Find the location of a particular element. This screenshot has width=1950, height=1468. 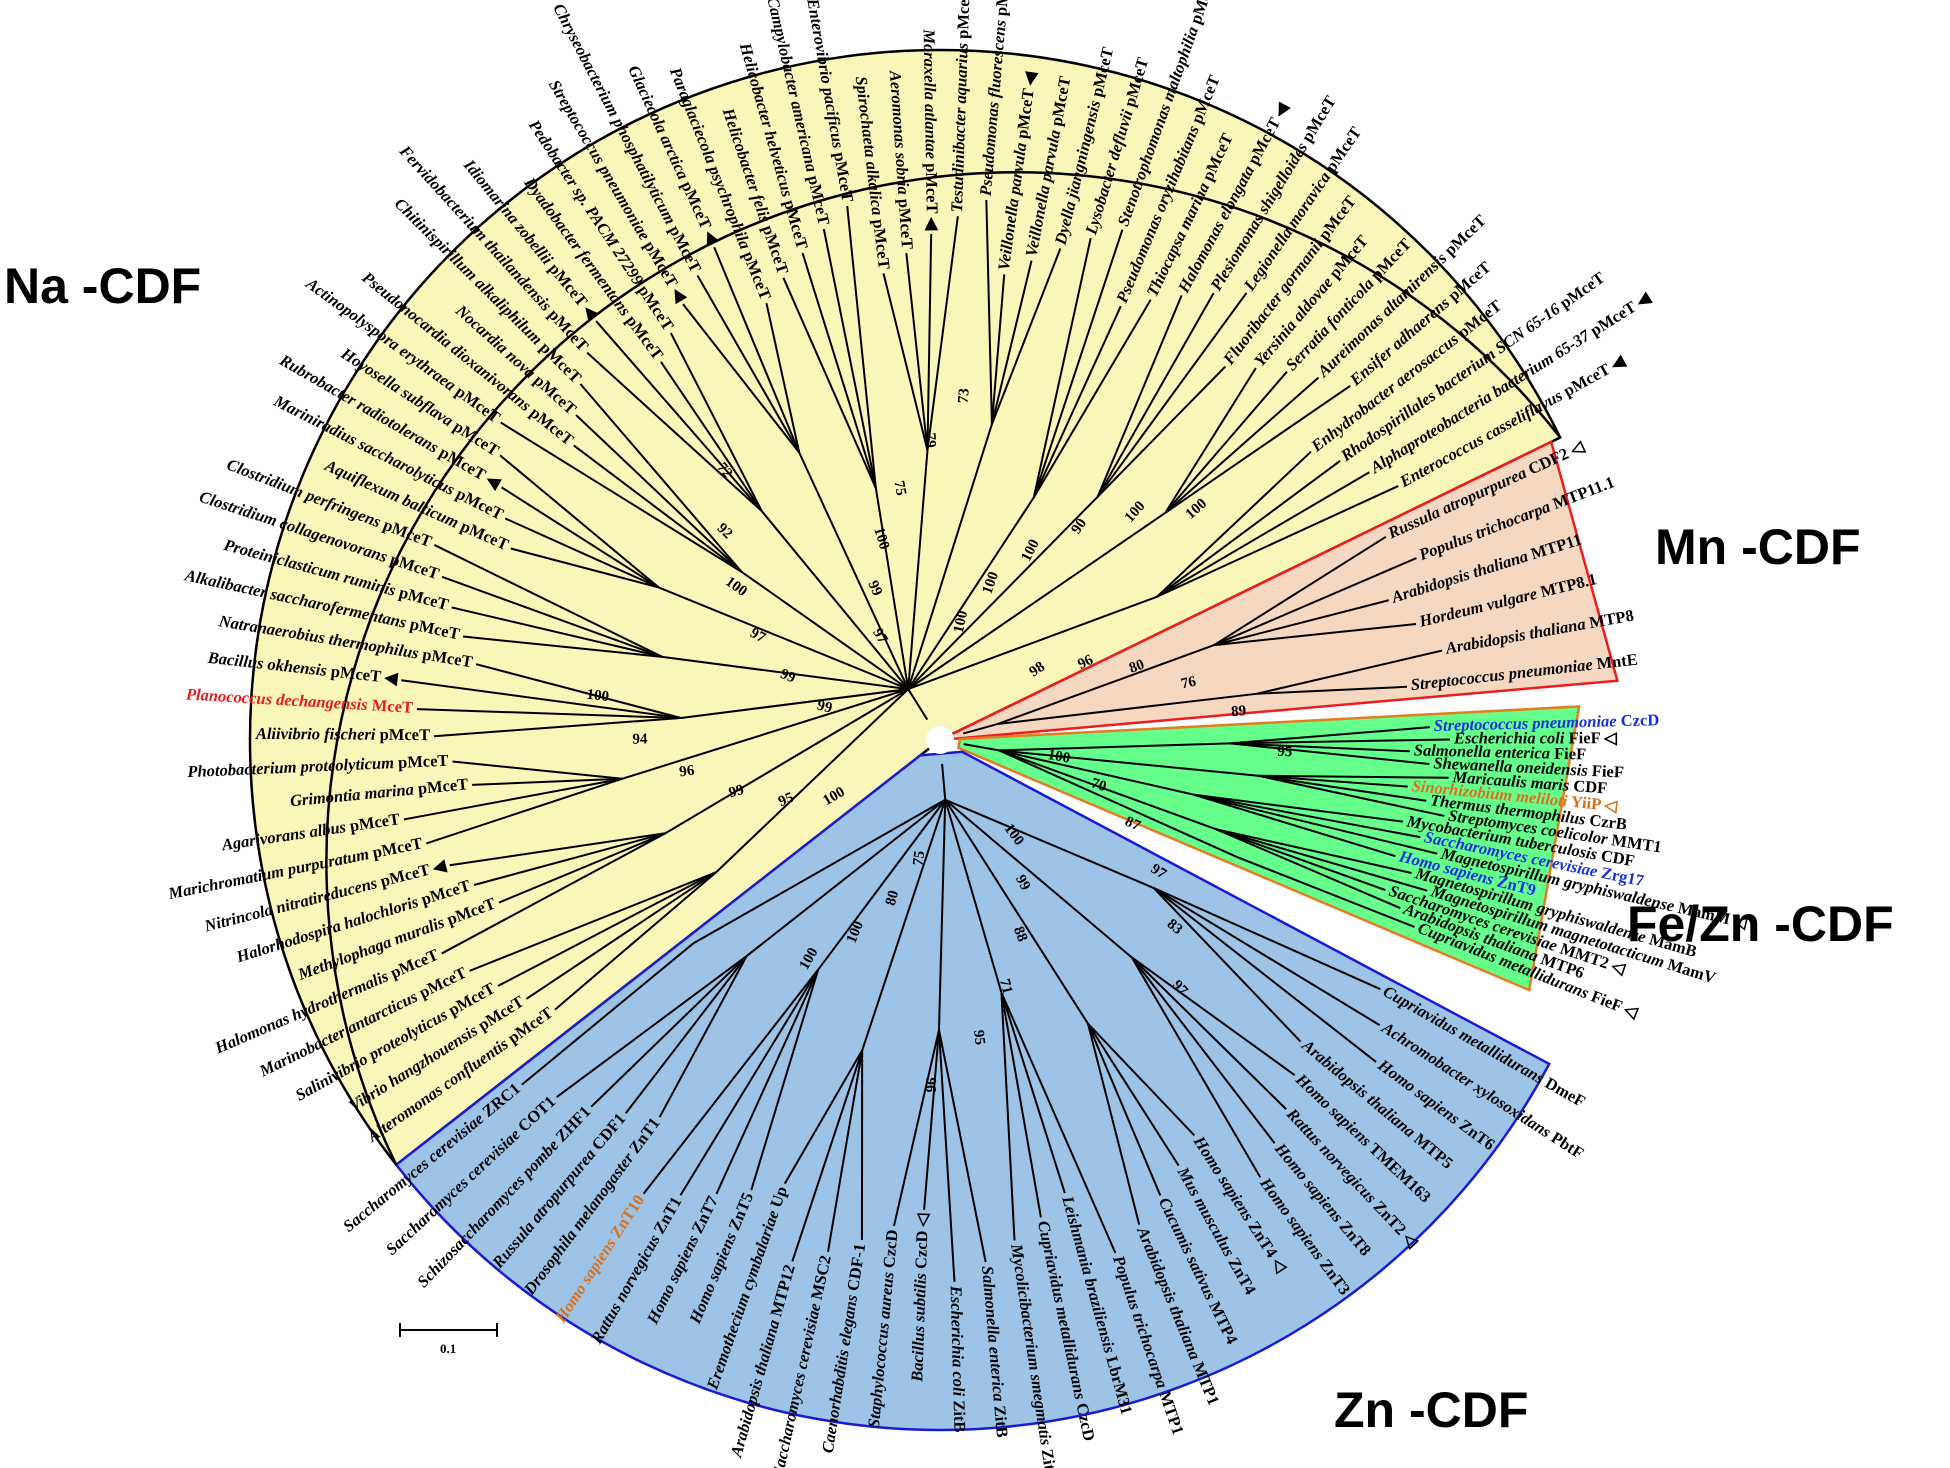

bootstrap-value: 90 is located at coordinates (1079, 526).